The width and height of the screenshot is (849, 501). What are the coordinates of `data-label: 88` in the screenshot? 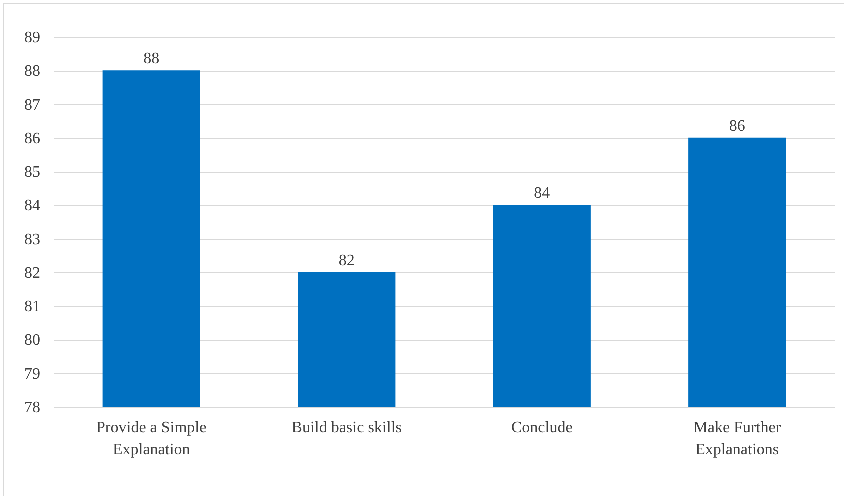 It's located at (152, 59).